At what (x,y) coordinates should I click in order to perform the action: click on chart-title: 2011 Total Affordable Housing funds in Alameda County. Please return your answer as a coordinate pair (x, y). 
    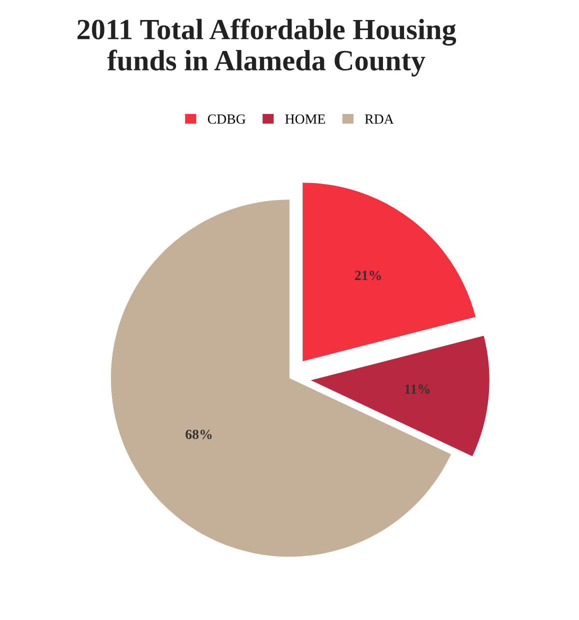
    Looking at the image, I should click on (267, 47).